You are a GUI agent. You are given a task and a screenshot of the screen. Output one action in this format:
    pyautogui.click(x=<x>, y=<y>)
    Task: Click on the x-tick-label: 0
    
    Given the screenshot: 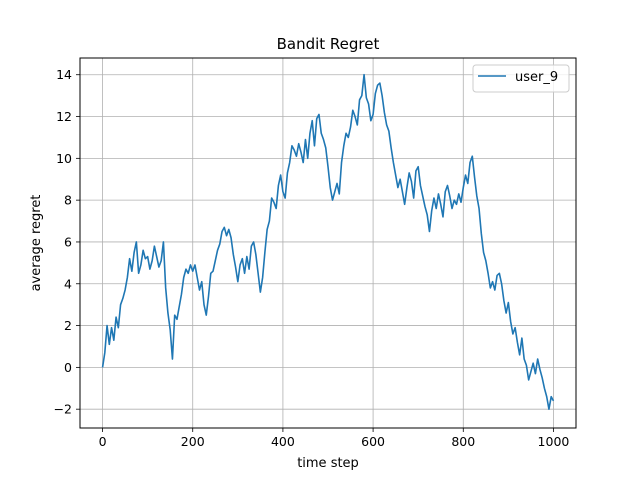 What is the action you would take?
    pyautogui.click(x=103, y=441)
    